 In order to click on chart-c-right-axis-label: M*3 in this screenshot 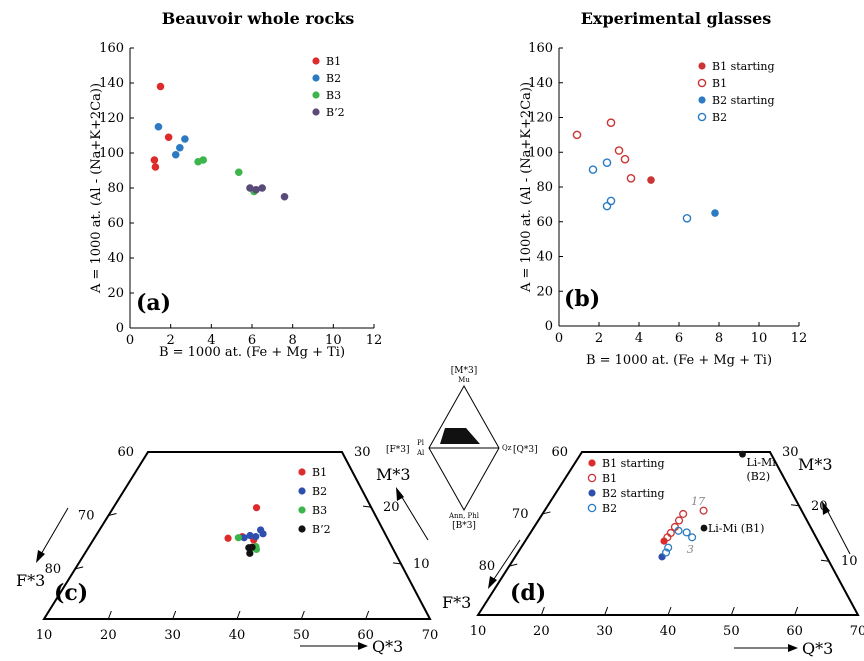, I will do `click(393, 474)`.